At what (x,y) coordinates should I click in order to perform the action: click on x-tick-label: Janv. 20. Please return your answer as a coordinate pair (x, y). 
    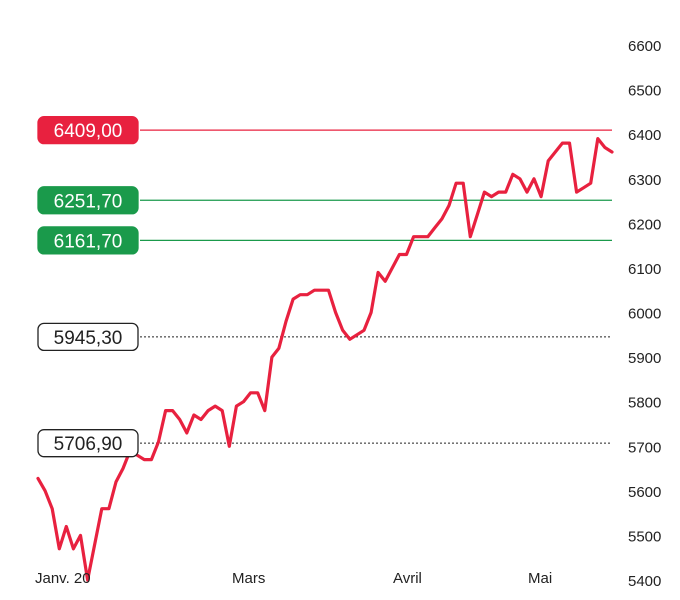
    Looking at the image, I should click on (63, 578).